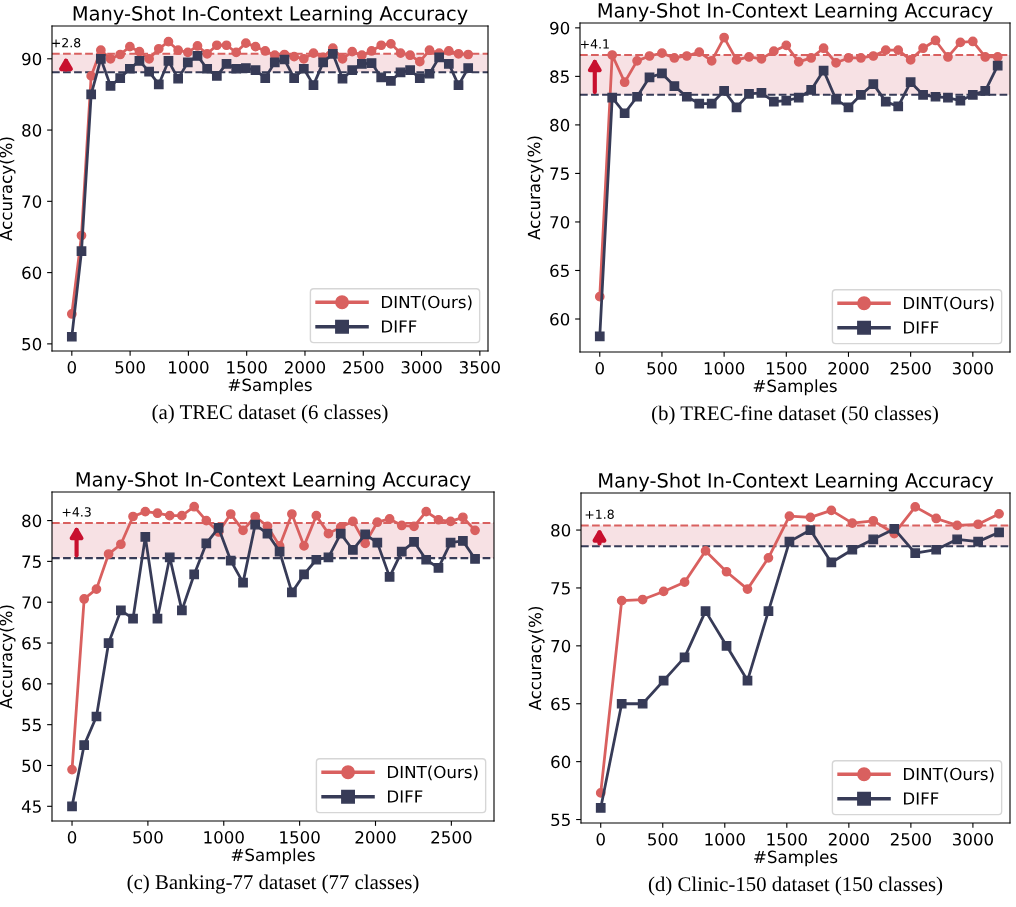  What do you see at coordinates (273, 884) in the screenshot?
I see `text: (c) Banking-77 dataset (77 classes)` at bounding box center [273, 884].